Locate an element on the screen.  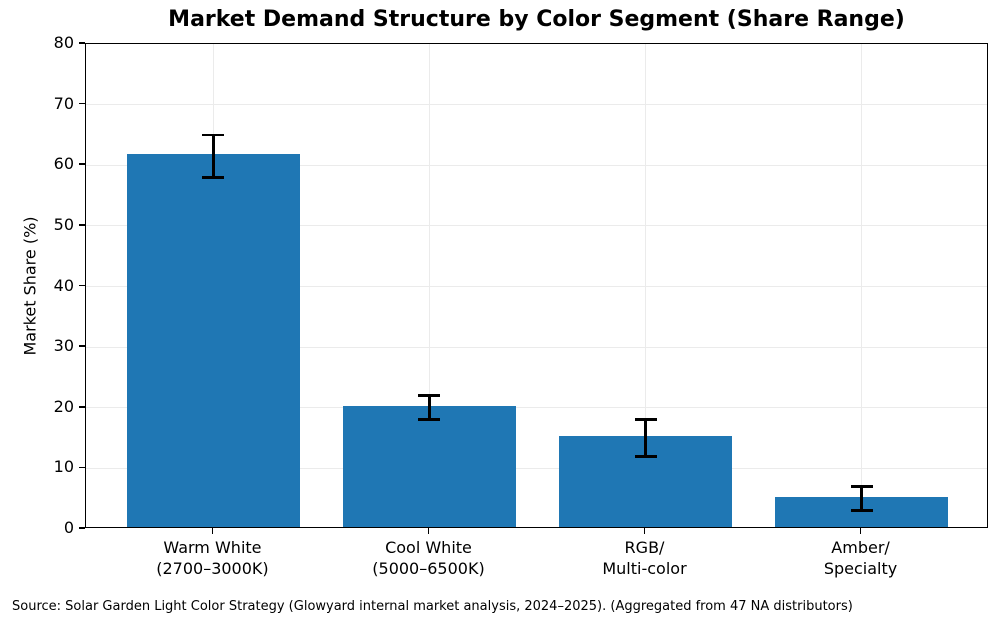
y-tick-label: 40 is located at coordinates (63, 285).